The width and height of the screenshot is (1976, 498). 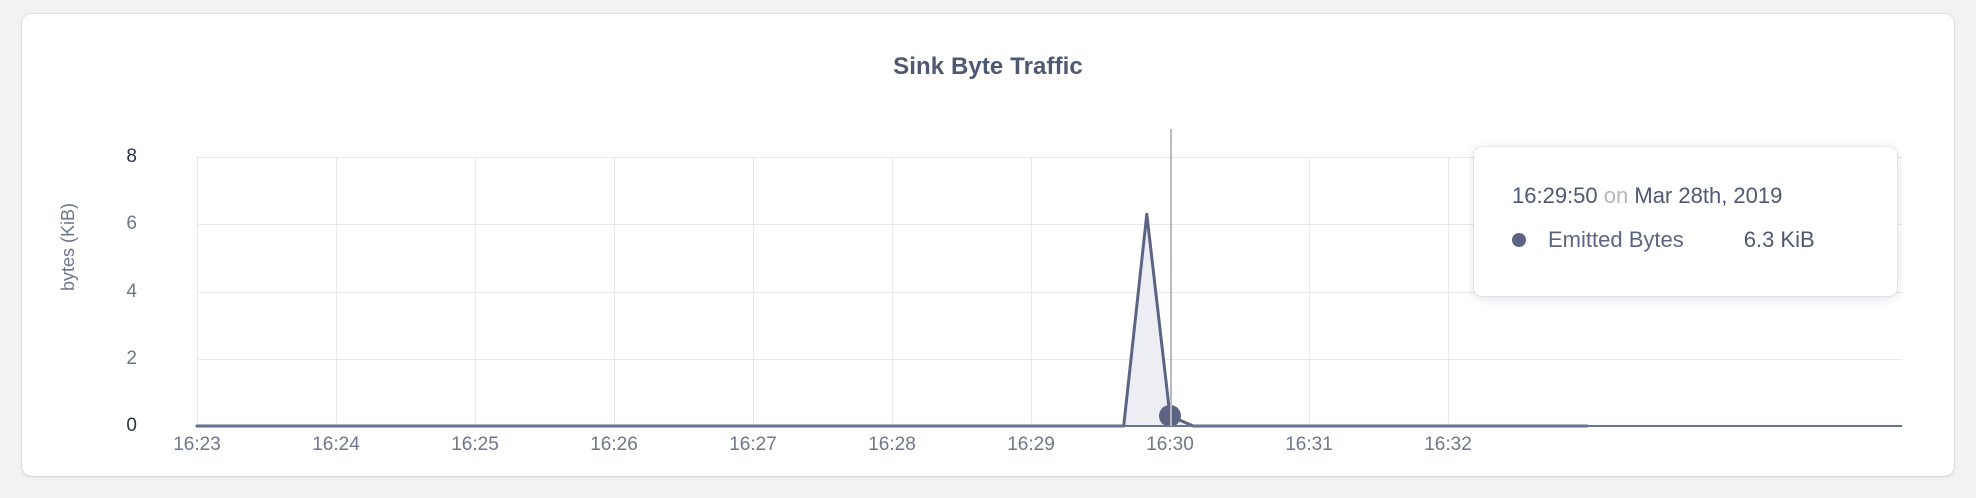 What do you see at coordinates (1519, 240) in the screenshot?
I see `series-color-dot-icon` at bounding box center [1519, 240].